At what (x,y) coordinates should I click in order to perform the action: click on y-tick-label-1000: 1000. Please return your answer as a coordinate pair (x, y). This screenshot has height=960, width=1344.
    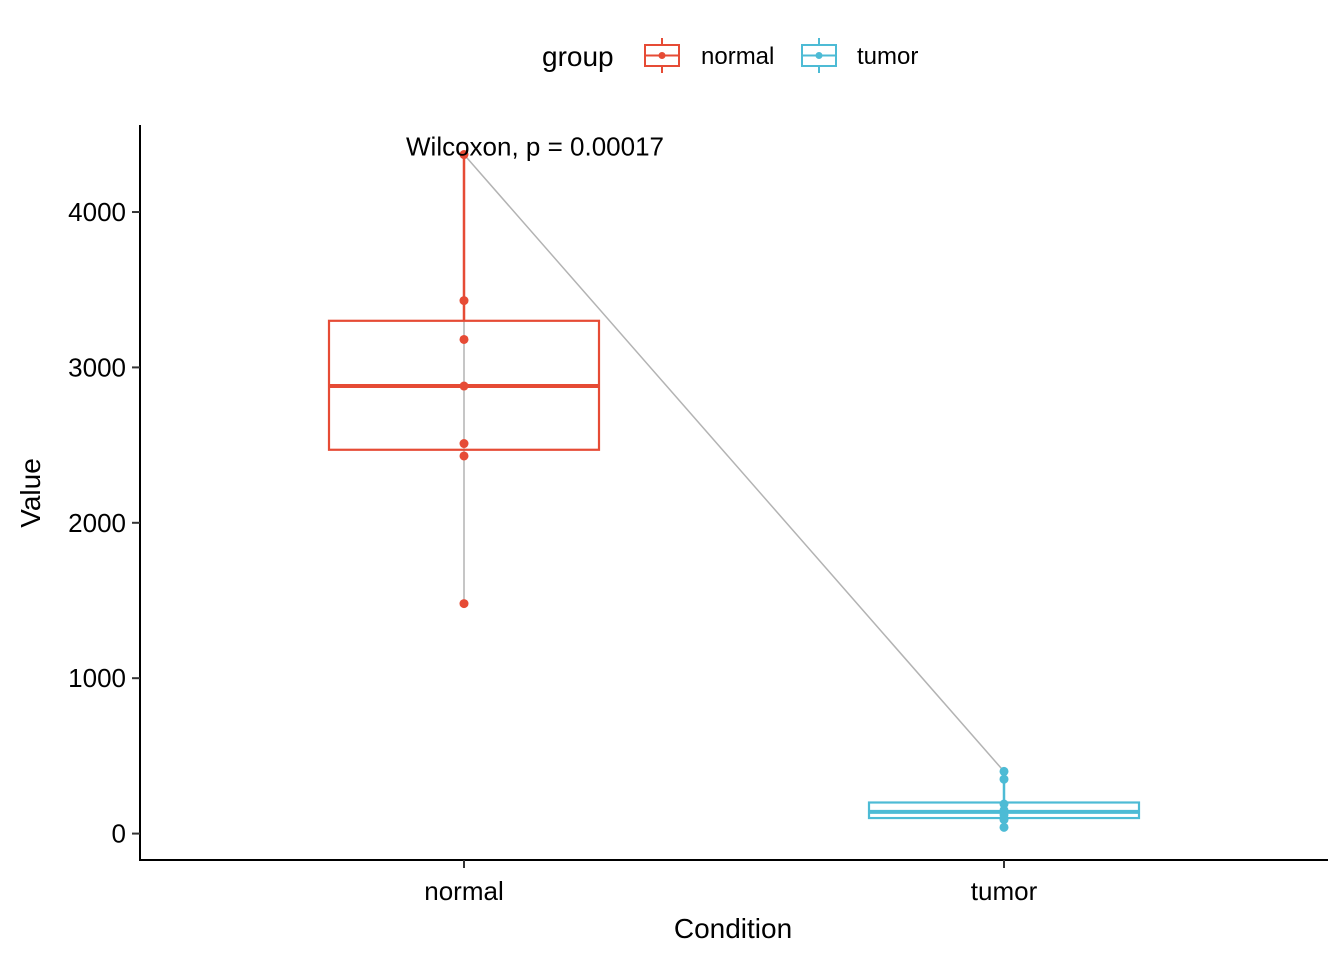
    Looking at the image, I should click on (97, 678).